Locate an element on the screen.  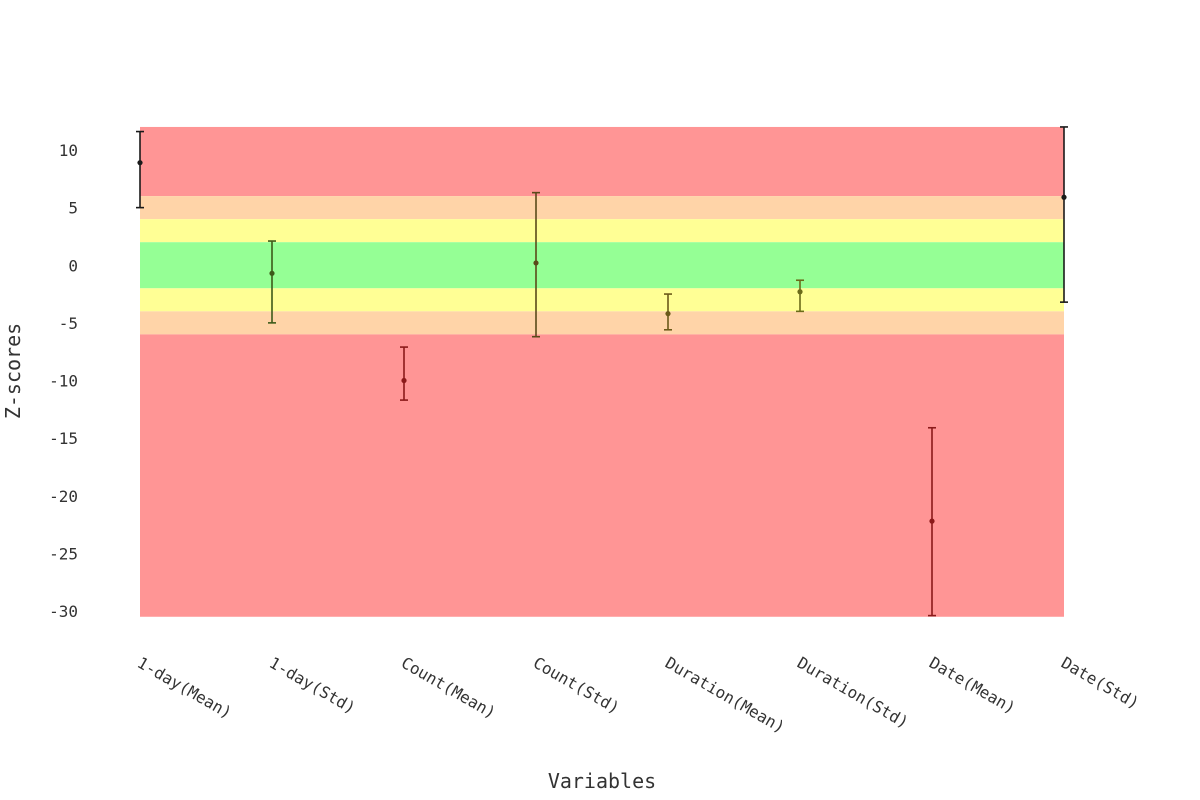
error-bar-Date(Mean) is located at coordinates (932, 521).